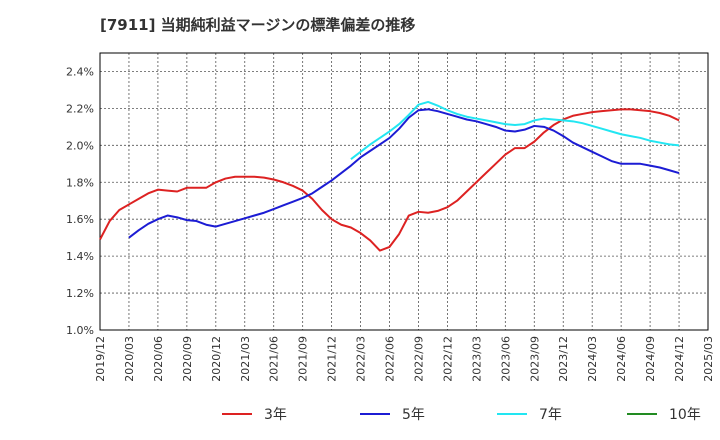 The image size is (720, 440). What do you see at coordinates (80, 201) in the screenshot?
I see `y-axis: 1.0% 1.2% 1.4% 1.6% 1.8% 2.0% 2.2% 2.4%` at bounding box center [80, 201].